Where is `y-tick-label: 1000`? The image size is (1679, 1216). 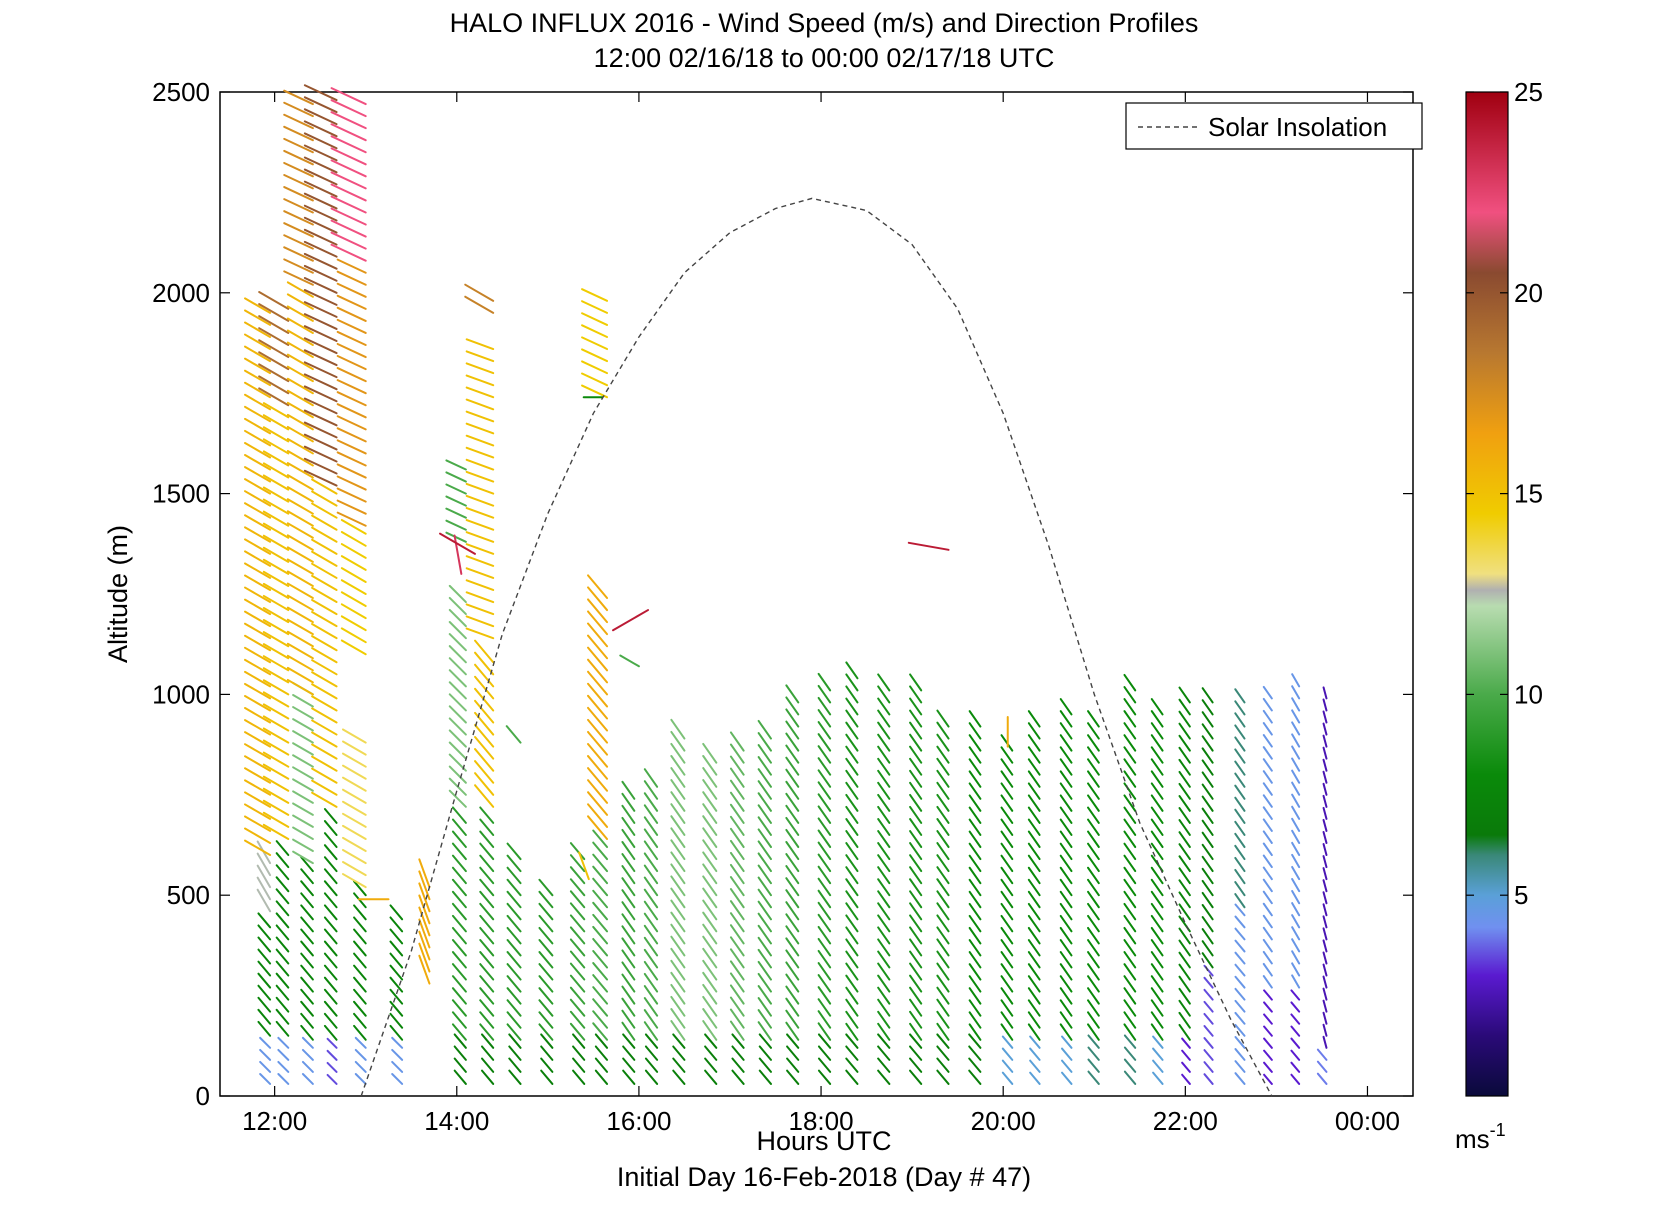
y-tick-label: 1000 is located at coordinates (181, 694).